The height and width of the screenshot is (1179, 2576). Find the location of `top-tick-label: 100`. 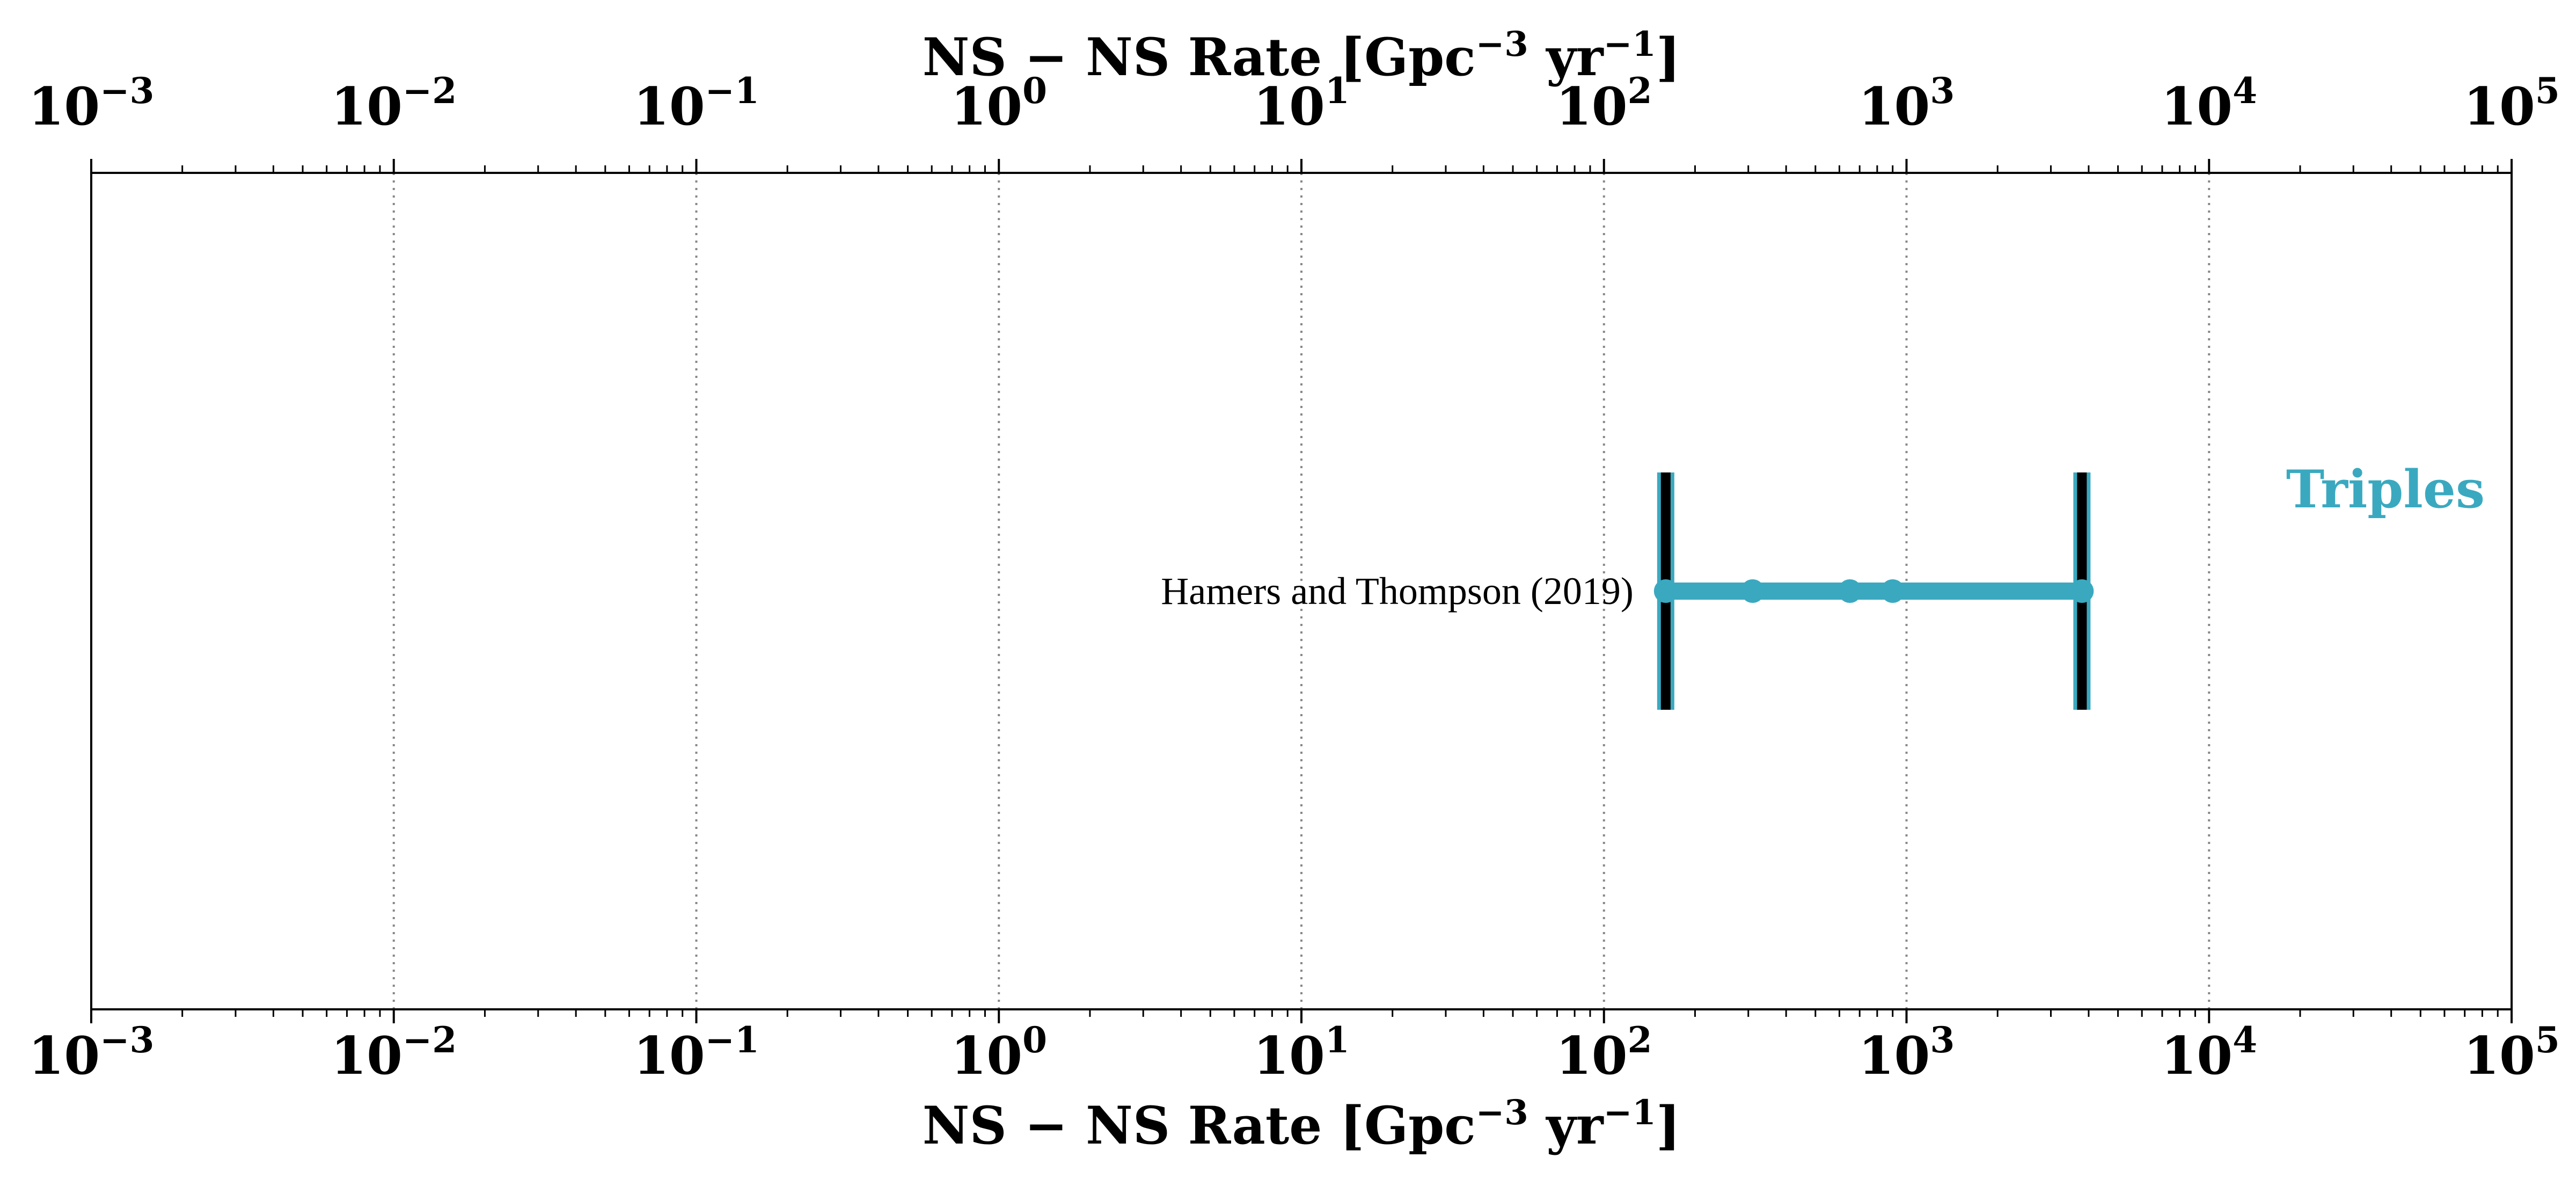

top-tick-label: 100 is located at coordinates (998, 103).